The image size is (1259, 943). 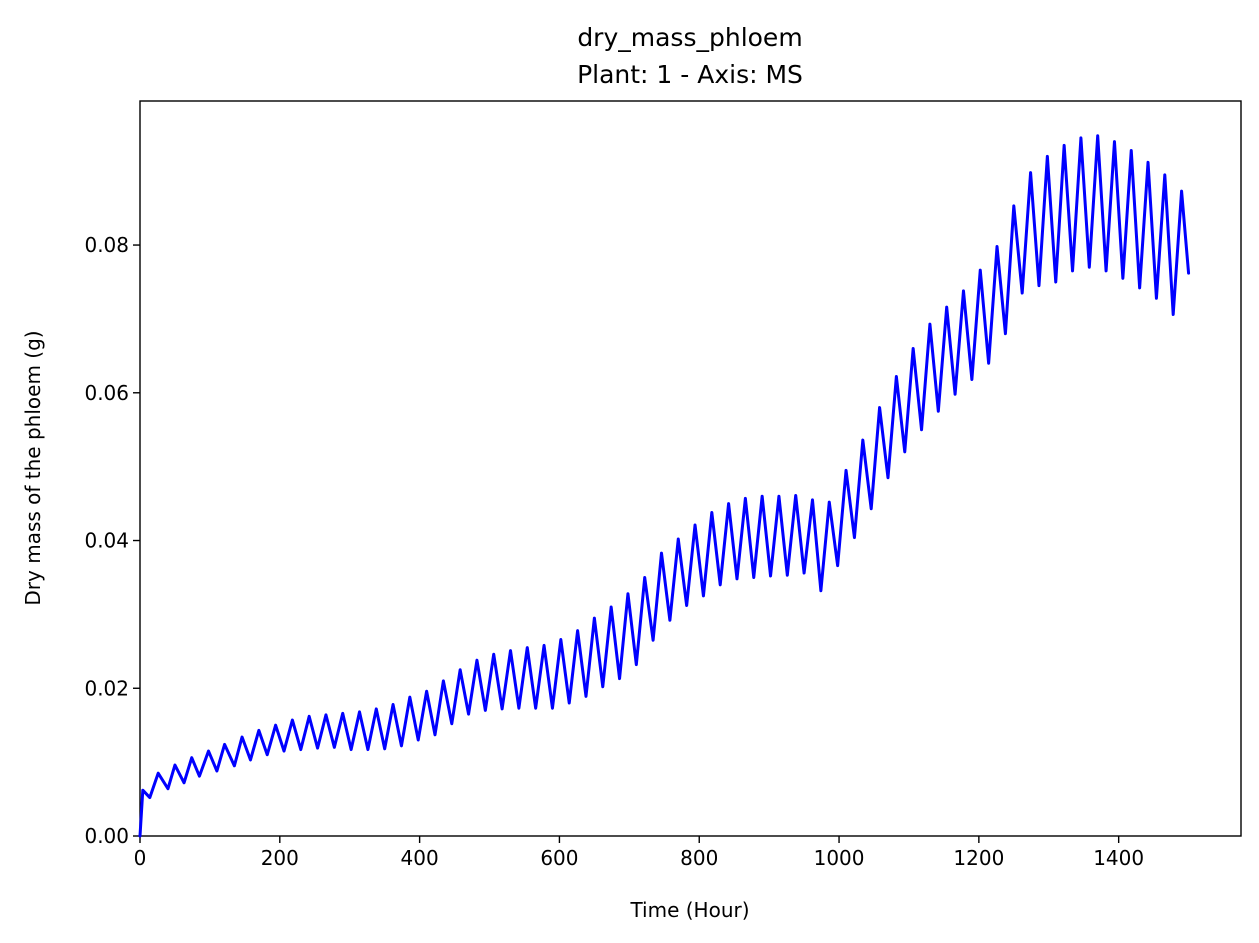 What do you see at coordinates (639, 853) in the screenshot?
I see `x-axis: 0 200 400 600 800 1000 1200 1400` at bounding box center [639, 853].